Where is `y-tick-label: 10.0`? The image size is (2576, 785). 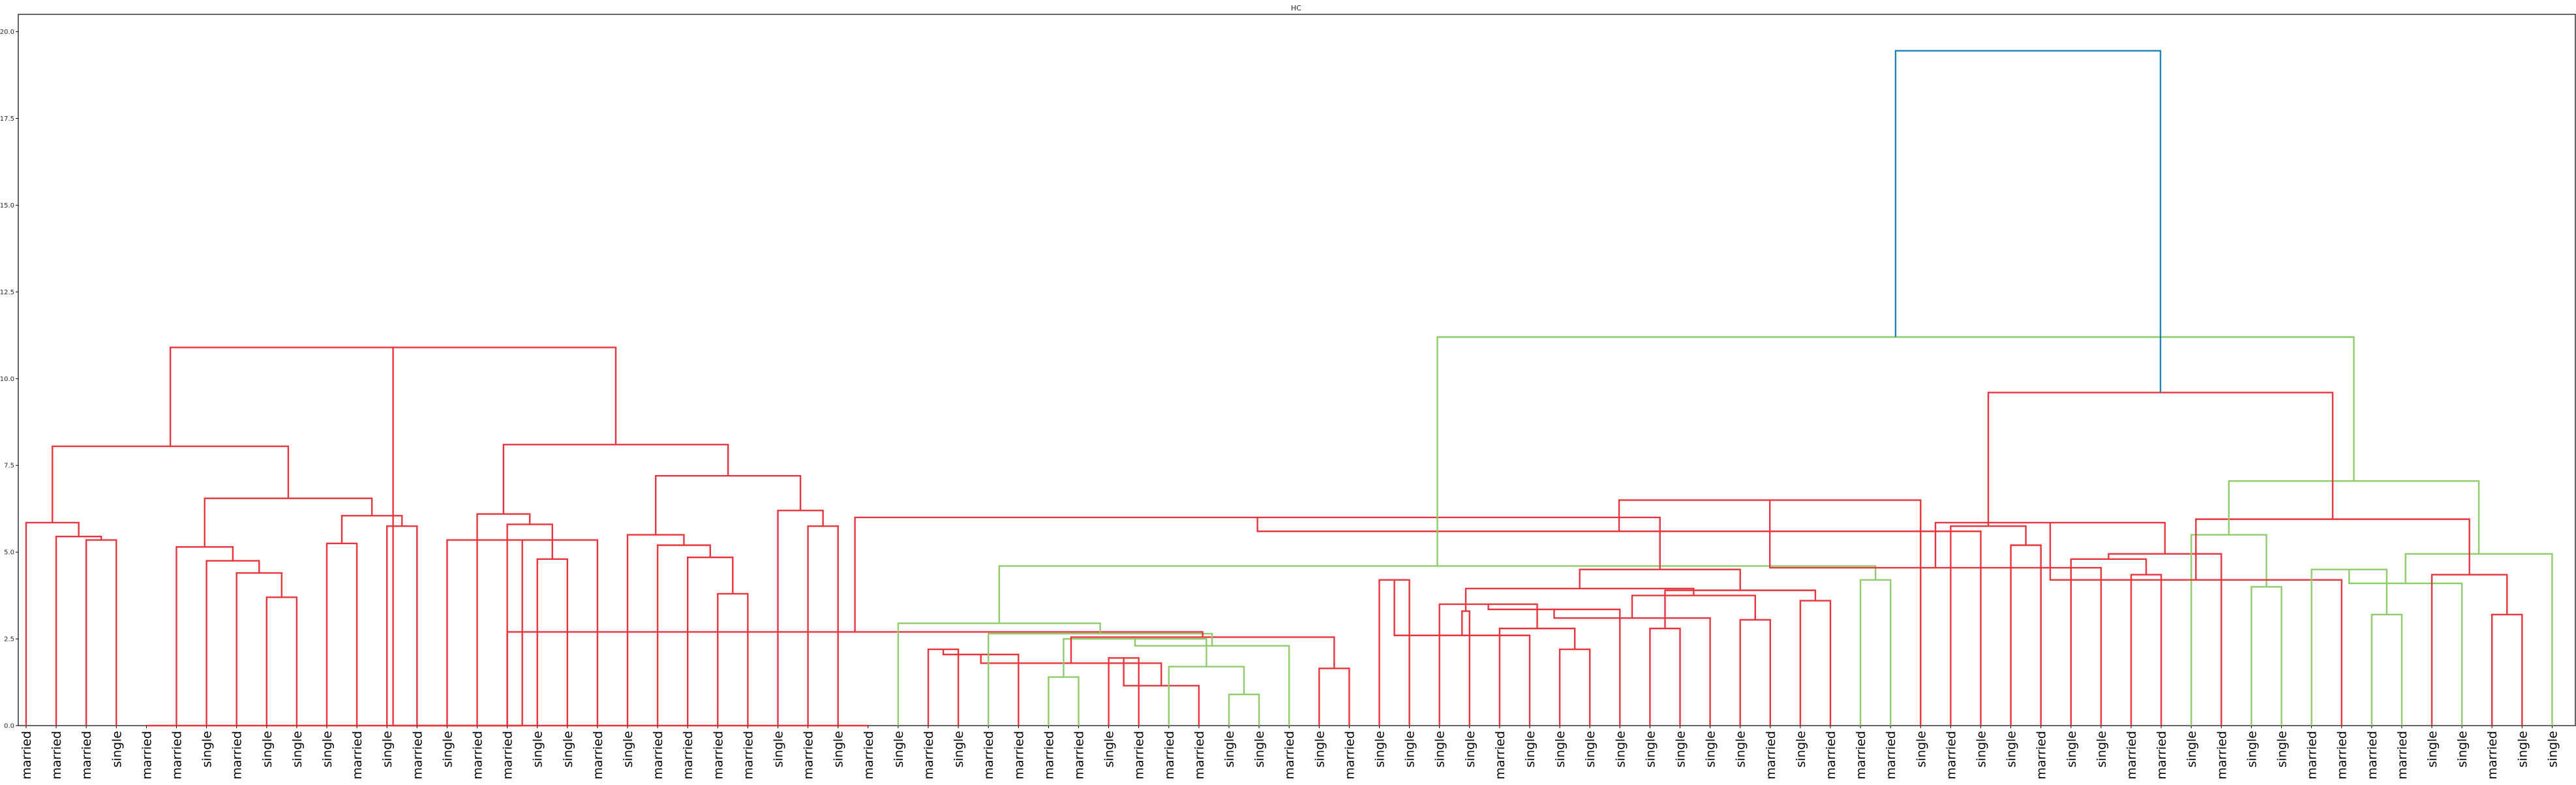 y-tick-label: 10.0 is located at coordinates (7, 380).